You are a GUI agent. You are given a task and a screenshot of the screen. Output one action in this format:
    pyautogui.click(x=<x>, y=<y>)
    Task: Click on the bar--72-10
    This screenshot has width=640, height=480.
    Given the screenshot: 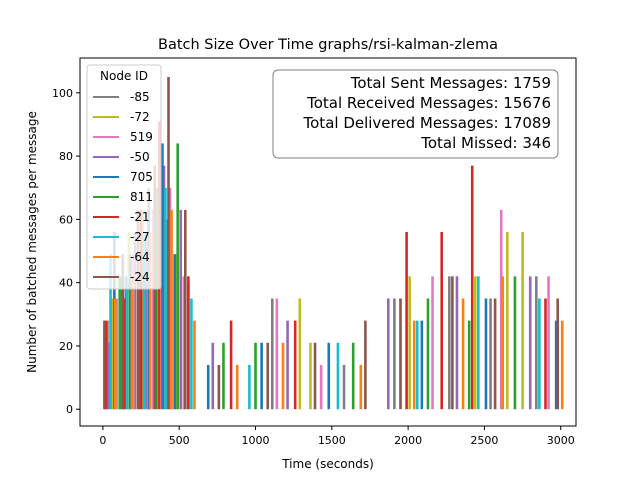 What is the action you would take?
    pyautogui.click(x=522, y=321)
    